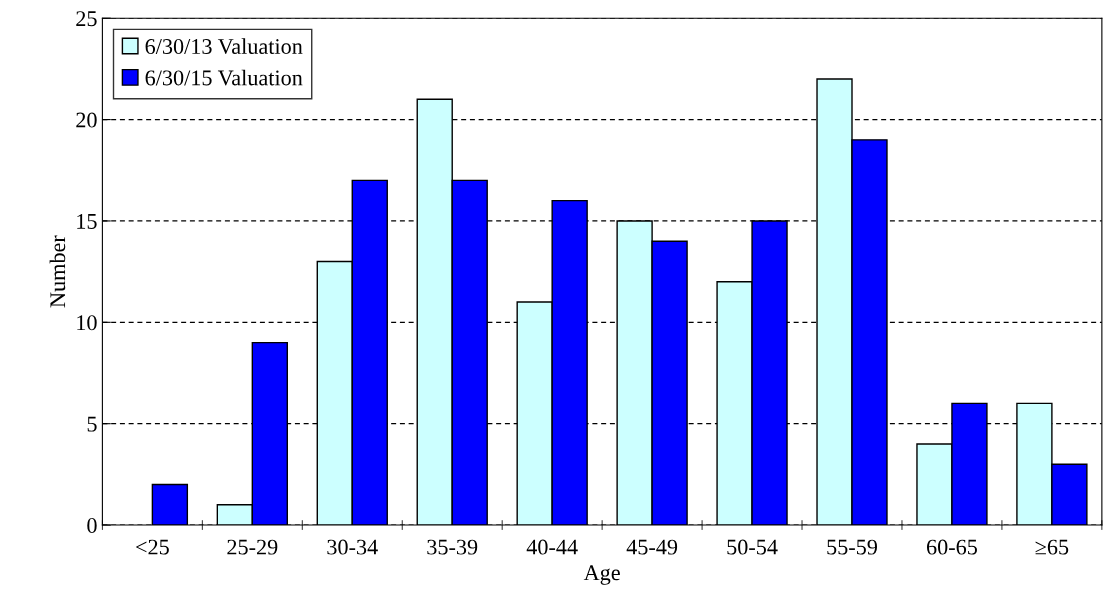 This screenshot has width=1113, height=607. Describe the element at coordinates (92, 525) in the screenshot. I see `y-tick-label: 0` at that location.